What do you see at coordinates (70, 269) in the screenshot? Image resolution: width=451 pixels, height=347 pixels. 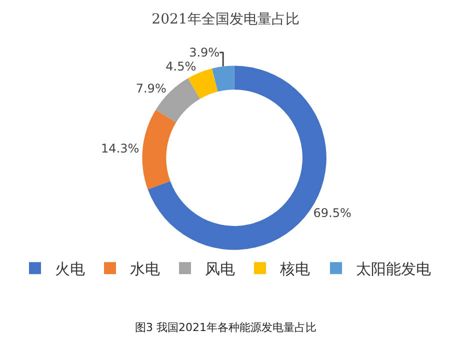 I see `legend-label: 火电` at bounding box center [70, 269].